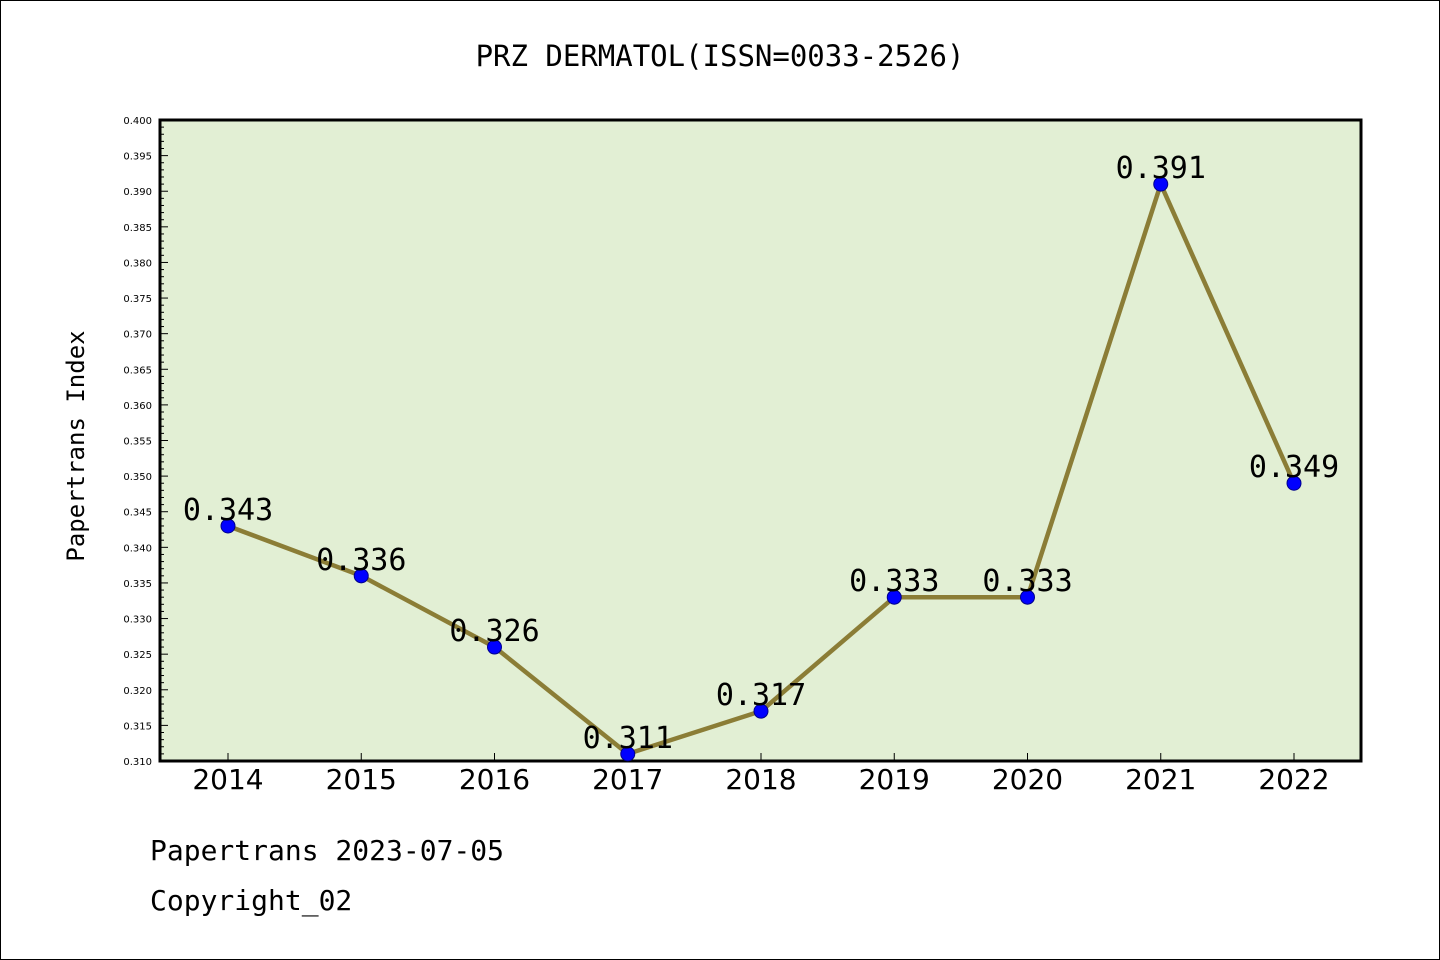 Image resolution: width=1440 pixels, height=960 pixels. I want to click on y-tick-label: 0.400, so click(137, 121).